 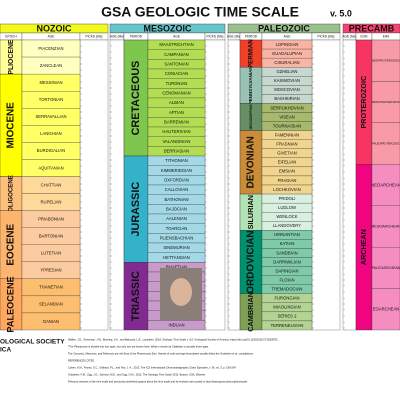 I want to click on stage-label: PRIABONIAN, so click(x=51, y=218).